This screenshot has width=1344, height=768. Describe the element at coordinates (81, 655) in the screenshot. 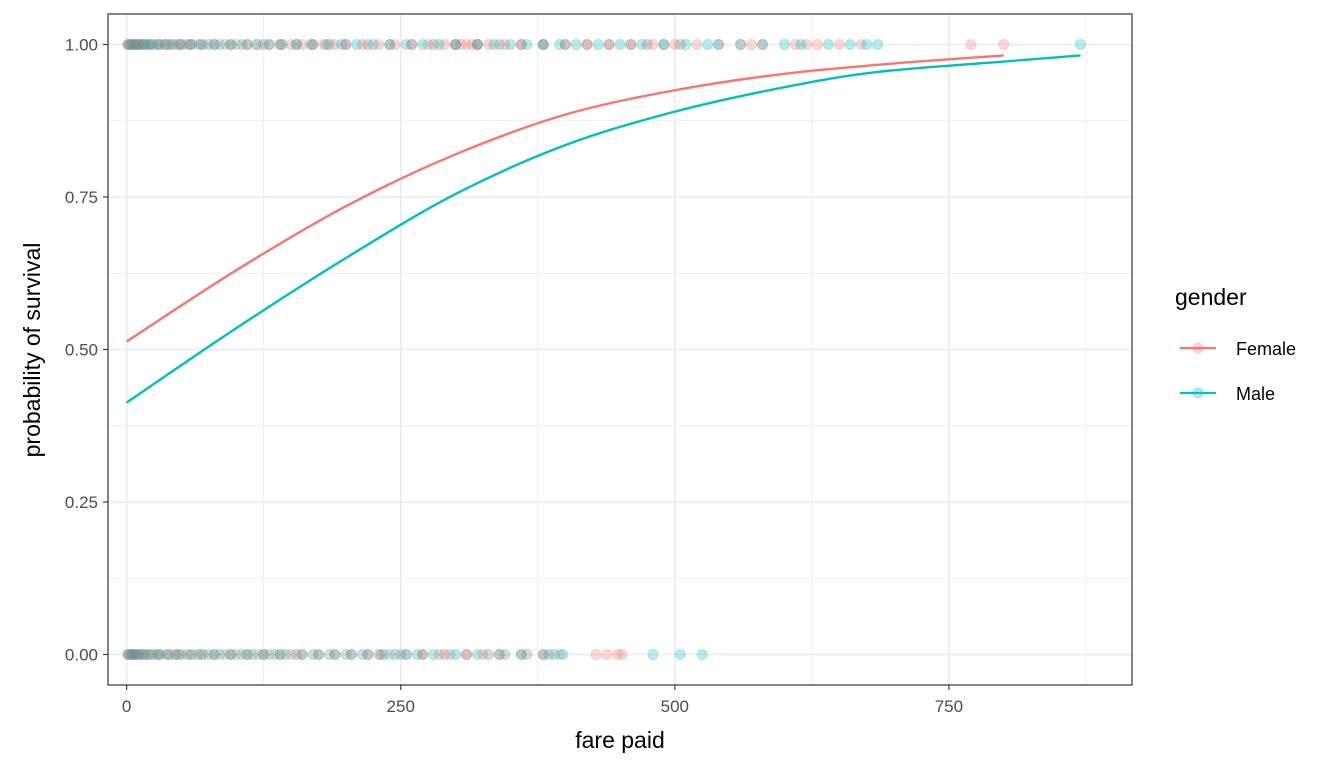

I see `y-tick-label: 0.00` at that location.